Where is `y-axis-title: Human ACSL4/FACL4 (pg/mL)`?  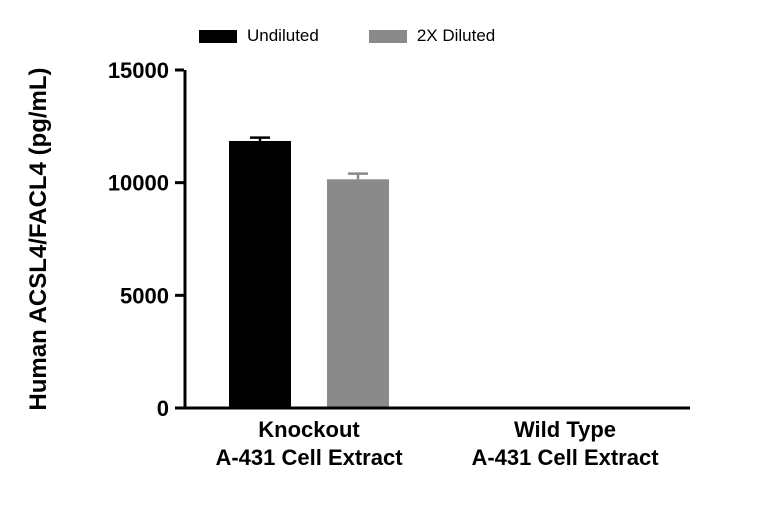
y-axis-title: Human ACSL4/FACL4 (pg/mL) is located at coordinates (38, 238).